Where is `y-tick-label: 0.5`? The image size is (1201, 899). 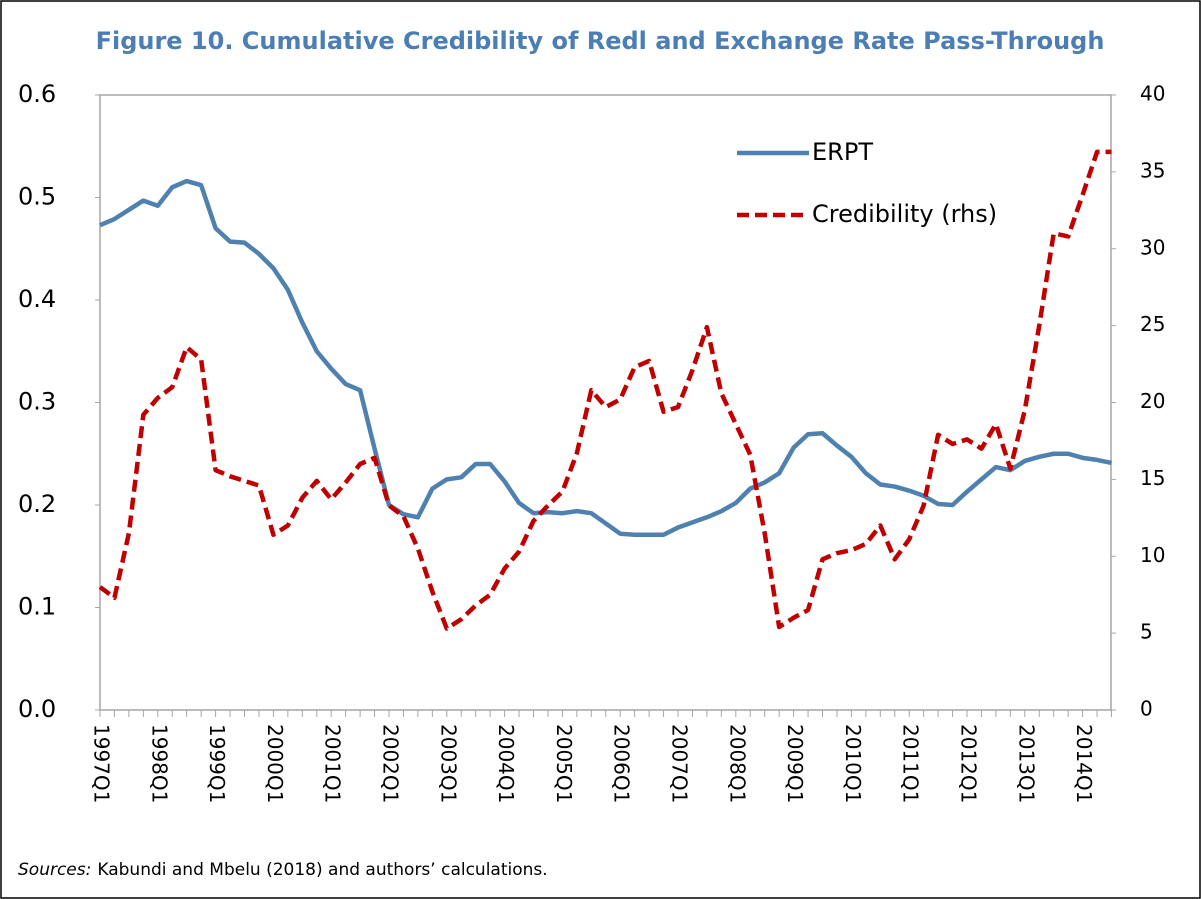 y-tick-label: 0.5 is located at coordinates (37, 197).